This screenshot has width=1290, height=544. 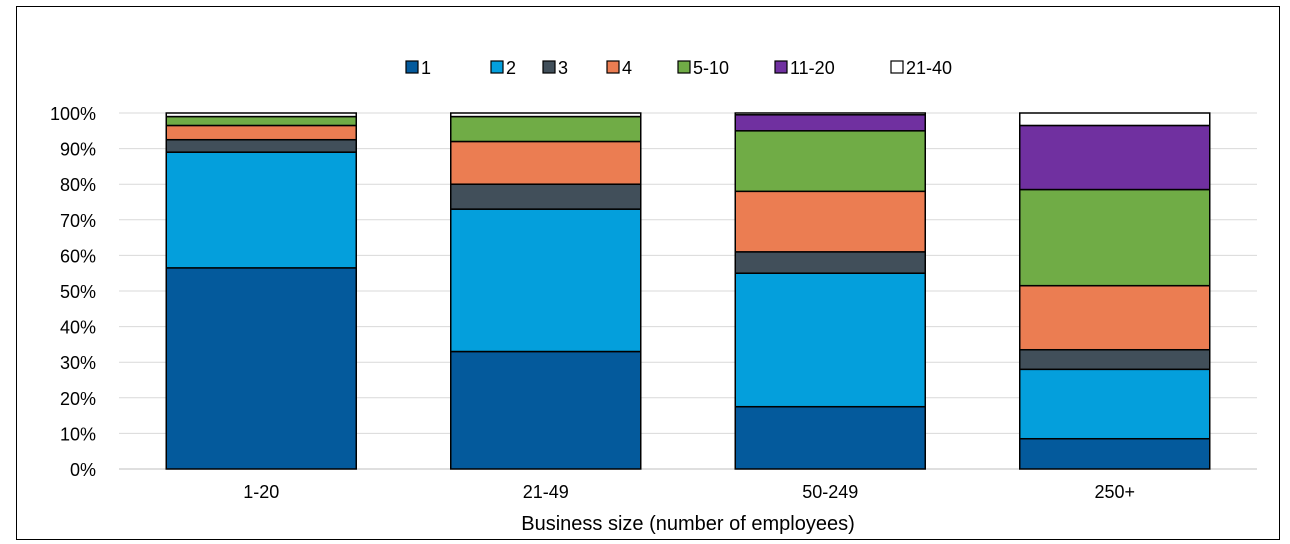 What do you see at coordinates (711, 68) in the screenshot?
I see `legend-label: 5-10` at bounding box center [711, 68].